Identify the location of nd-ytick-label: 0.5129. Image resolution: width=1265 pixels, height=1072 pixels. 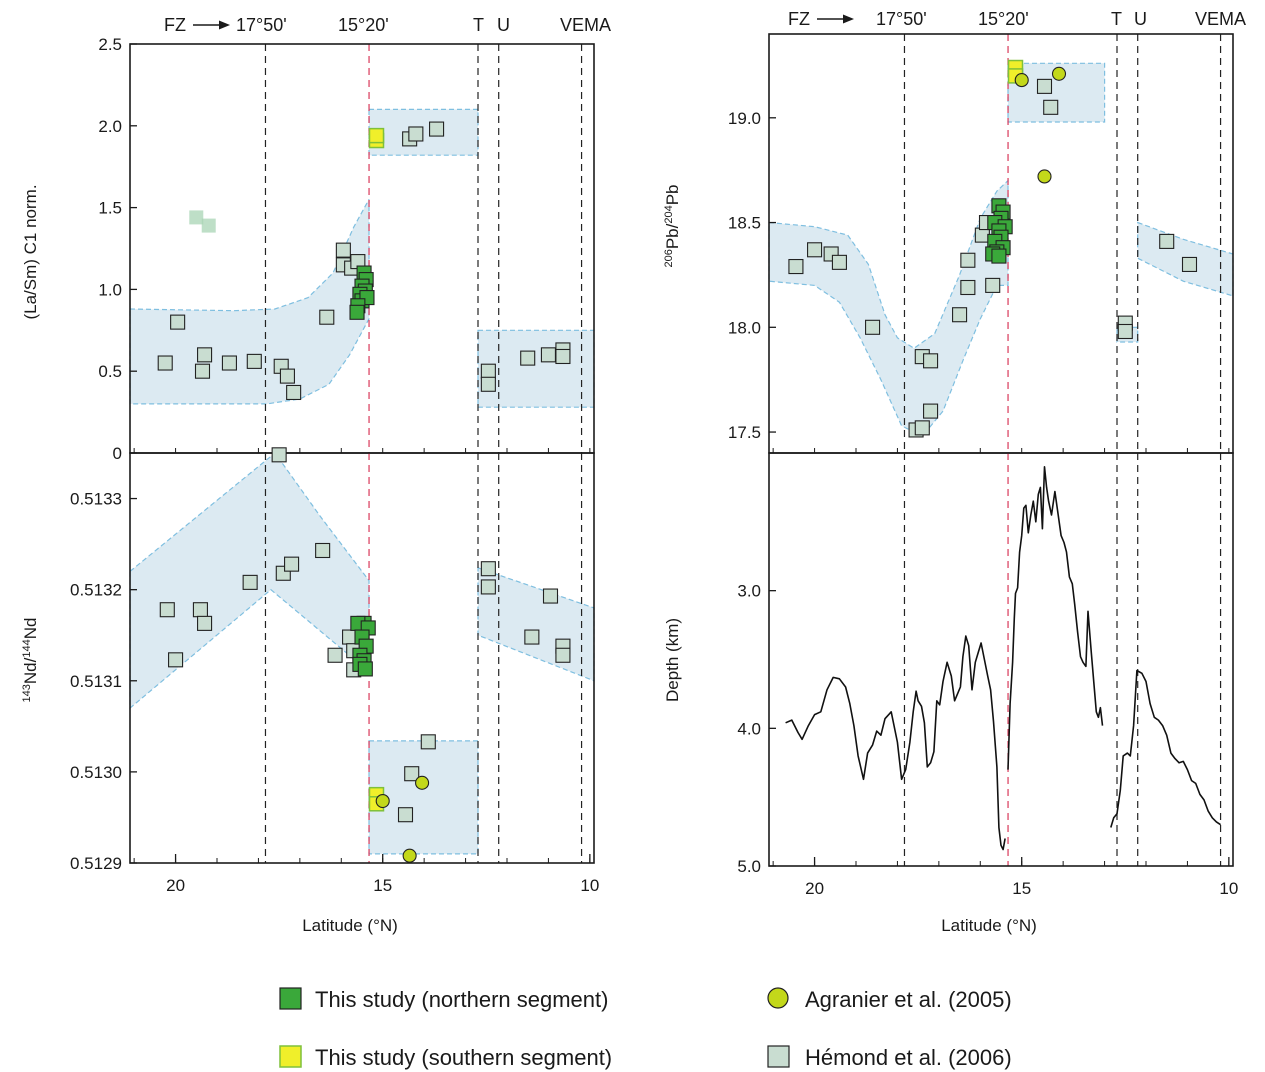
(96, 863).